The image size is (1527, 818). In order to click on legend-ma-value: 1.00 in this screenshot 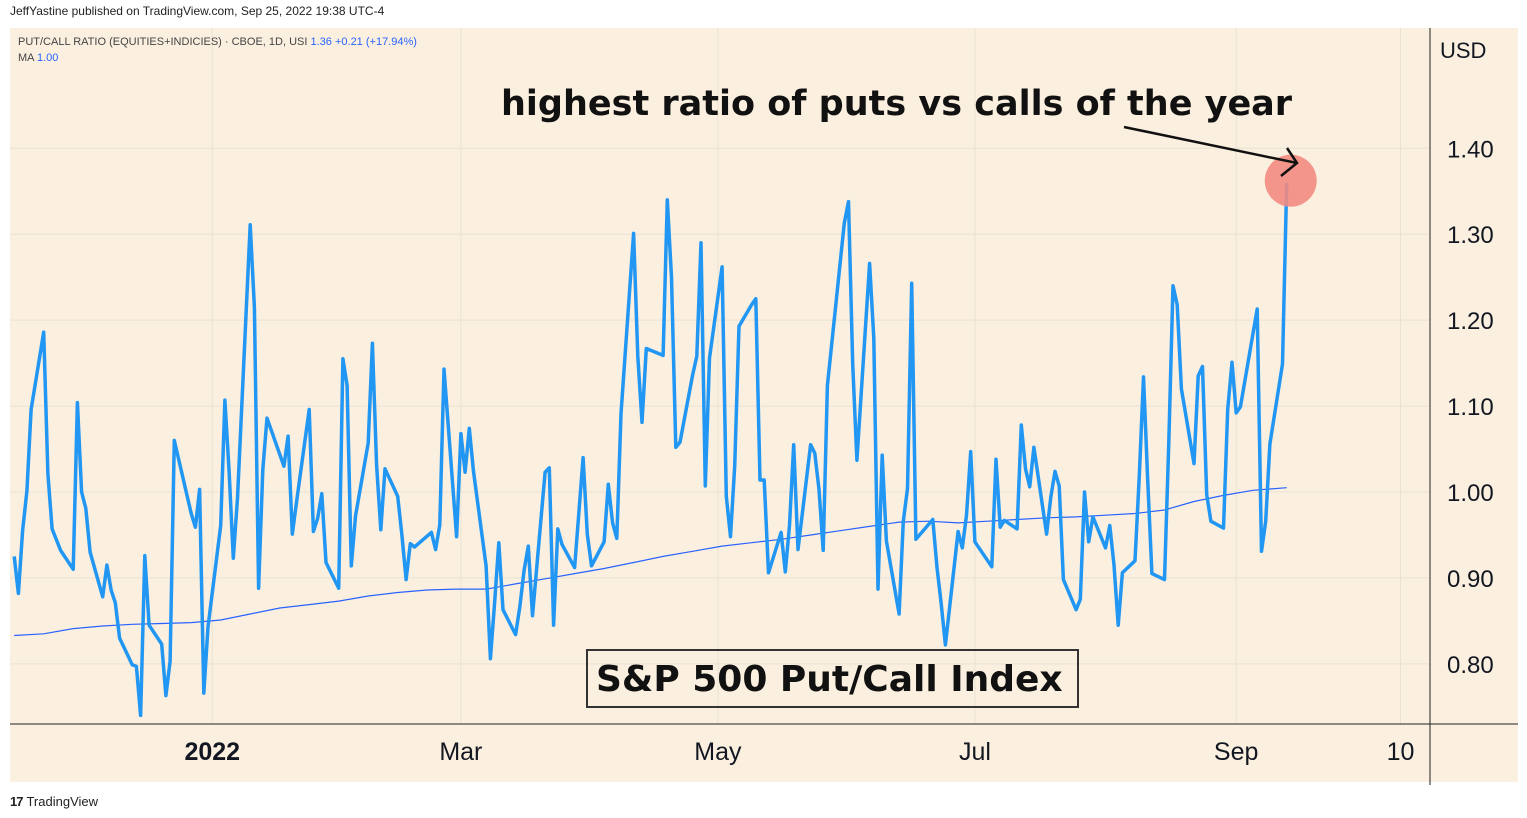, I will do `click(47, 58)`.